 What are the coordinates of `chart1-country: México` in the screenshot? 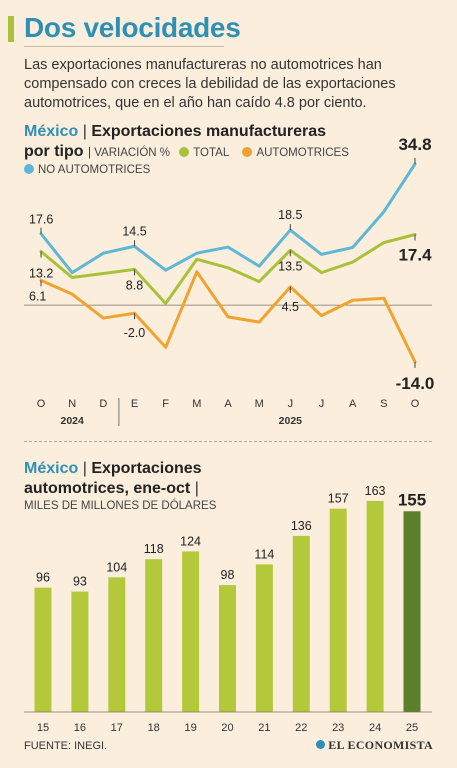 It's located at (51, 131).